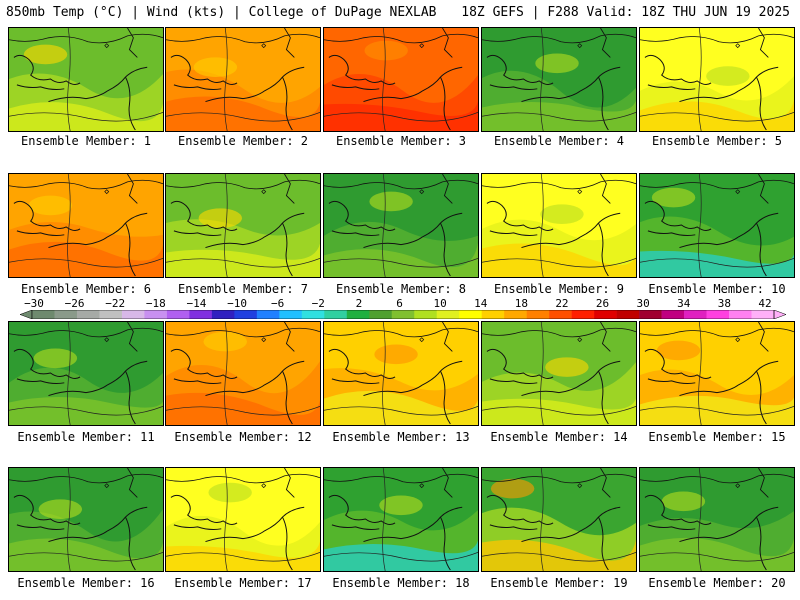 The width and height of the screenshot is (800, 600). I want to click on colorbar-tick-label: 26, so click(602, 303).